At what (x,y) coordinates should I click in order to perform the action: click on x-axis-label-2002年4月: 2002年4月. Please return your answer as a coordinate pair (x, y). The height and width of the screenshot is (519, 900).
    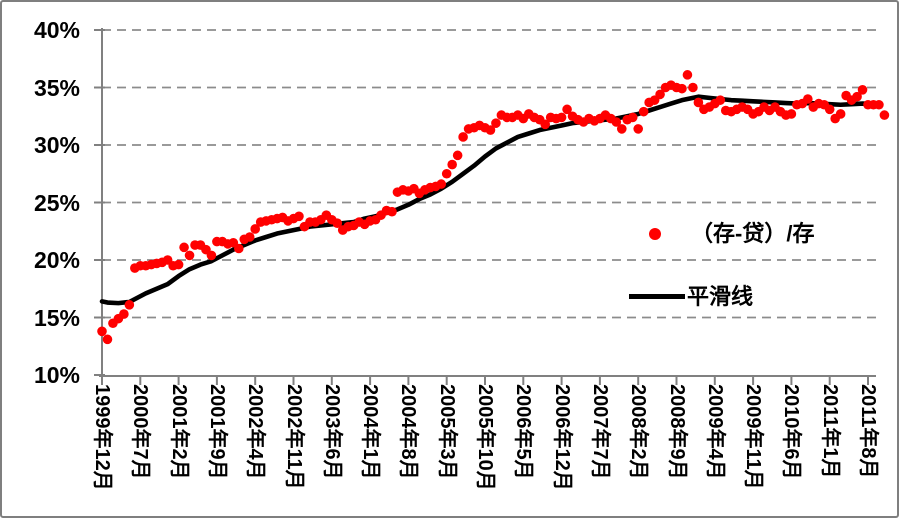
    Looking at the image, I should click on (255, 432).